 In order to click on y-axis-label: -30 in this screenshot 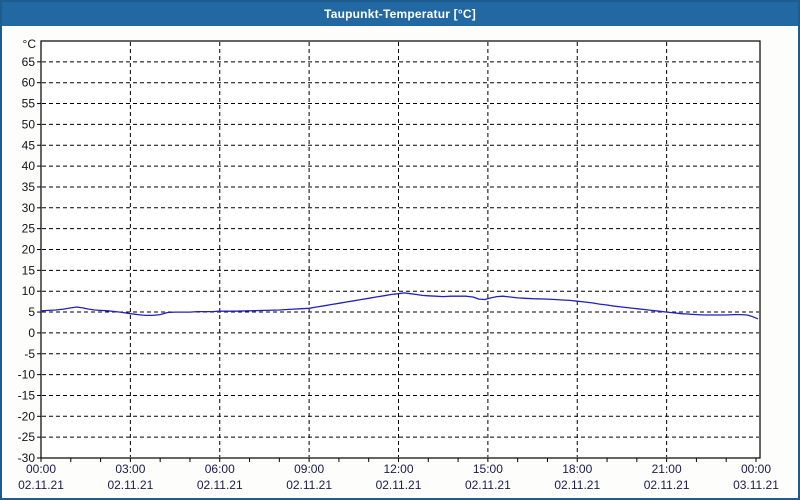, I will do `click(27, 458)`.